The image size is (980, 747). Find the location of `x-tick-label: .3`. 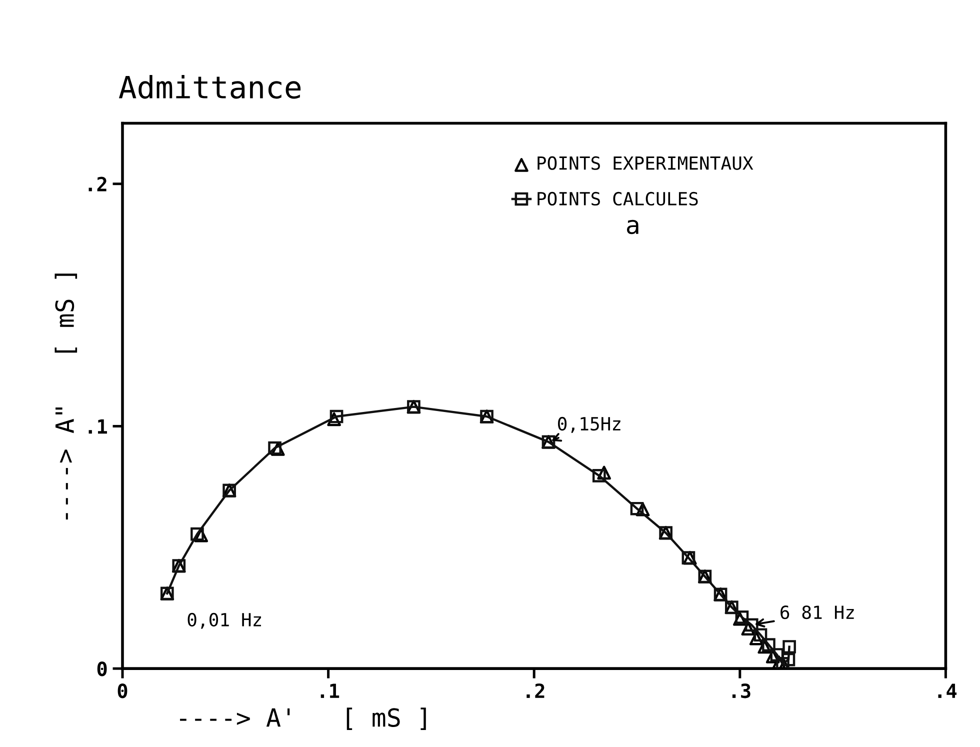

x-tick-label: .3 is located at coordinates (741, 690).